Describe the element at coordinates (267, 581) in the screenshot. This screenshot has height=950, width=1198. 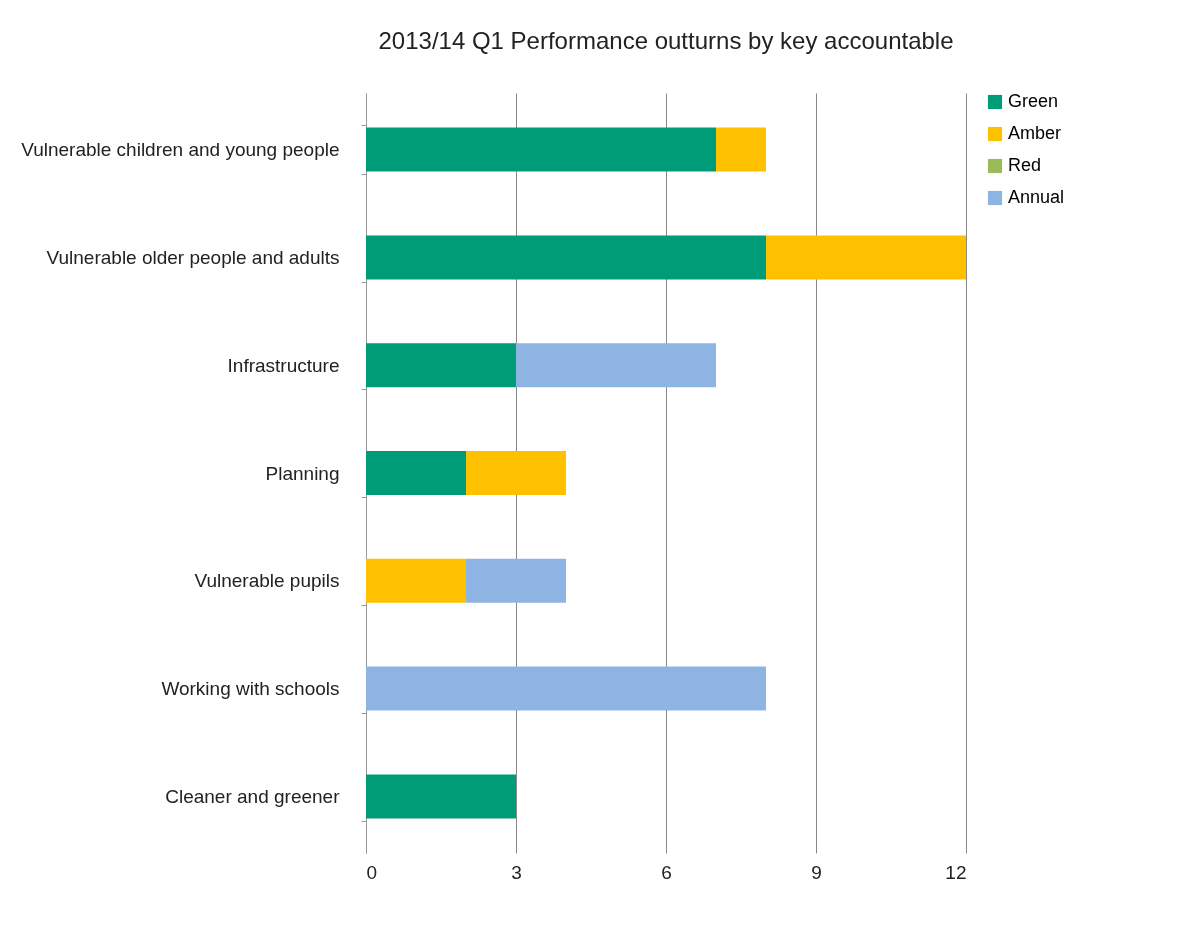
I see `y-tick-label: Vulnerable pupils` at that location.